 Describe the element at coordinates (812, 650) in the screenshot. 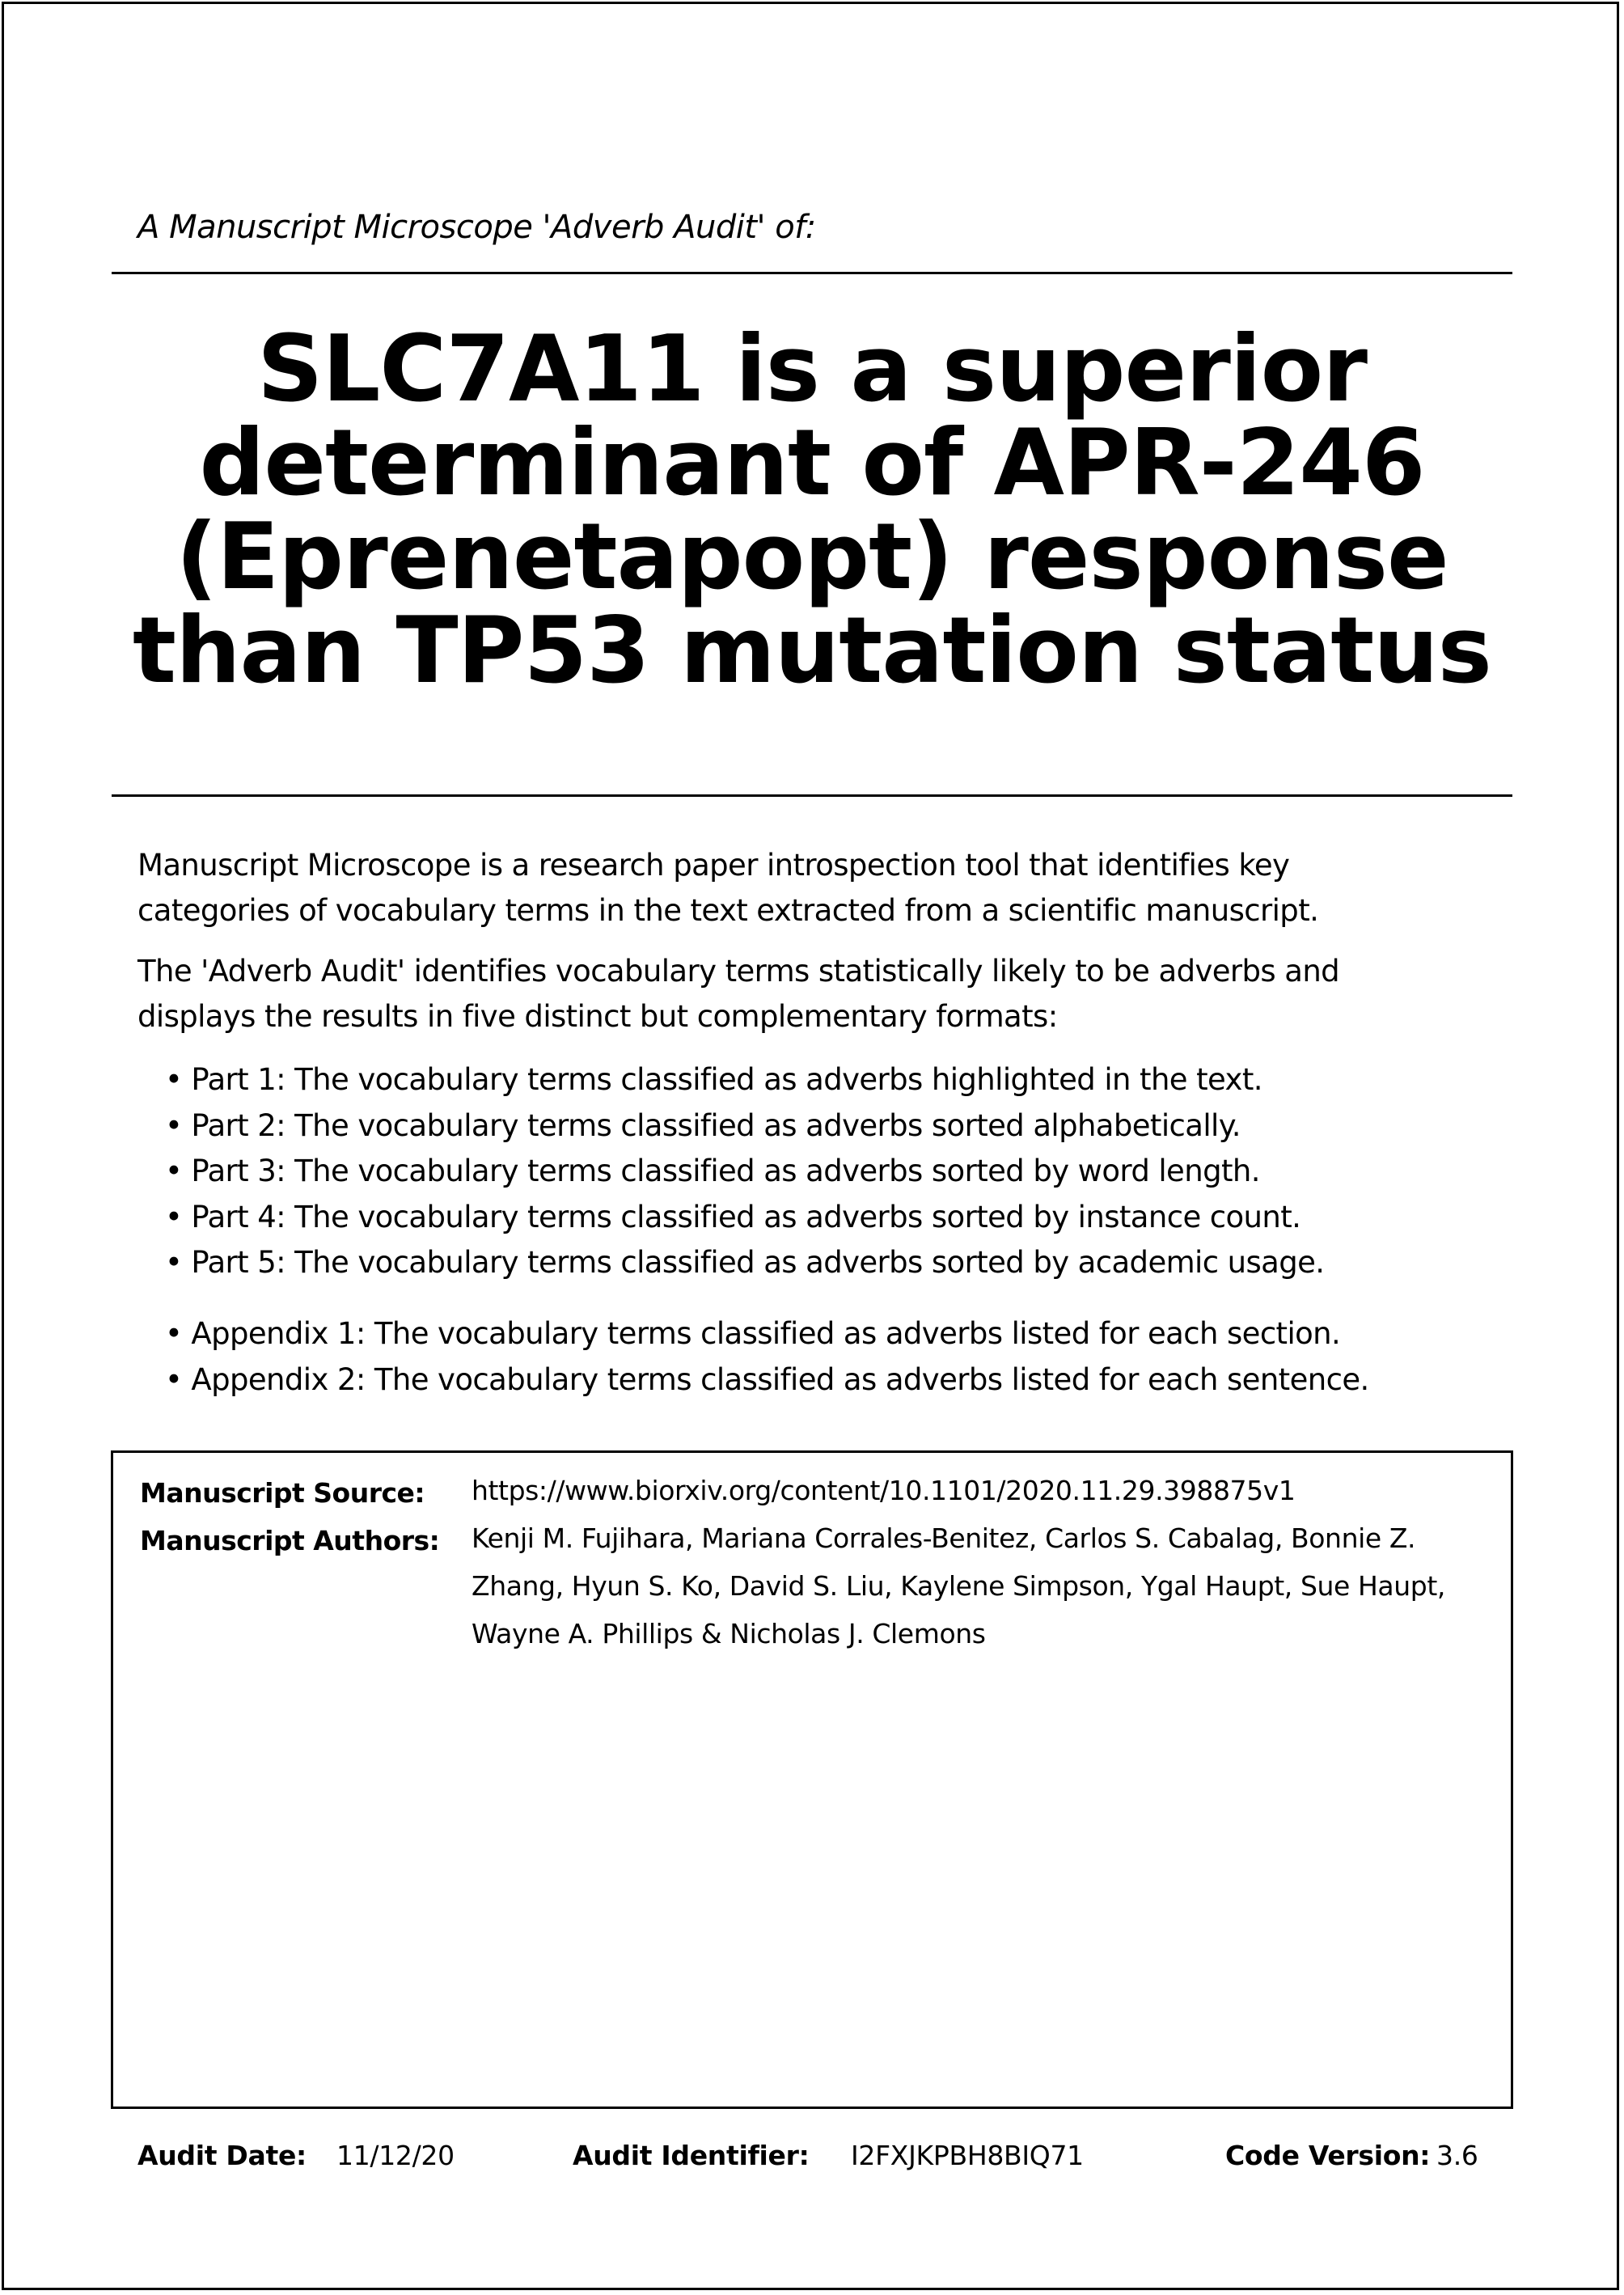

I see `paper-title-line: than TP53 mutation status` at that location.